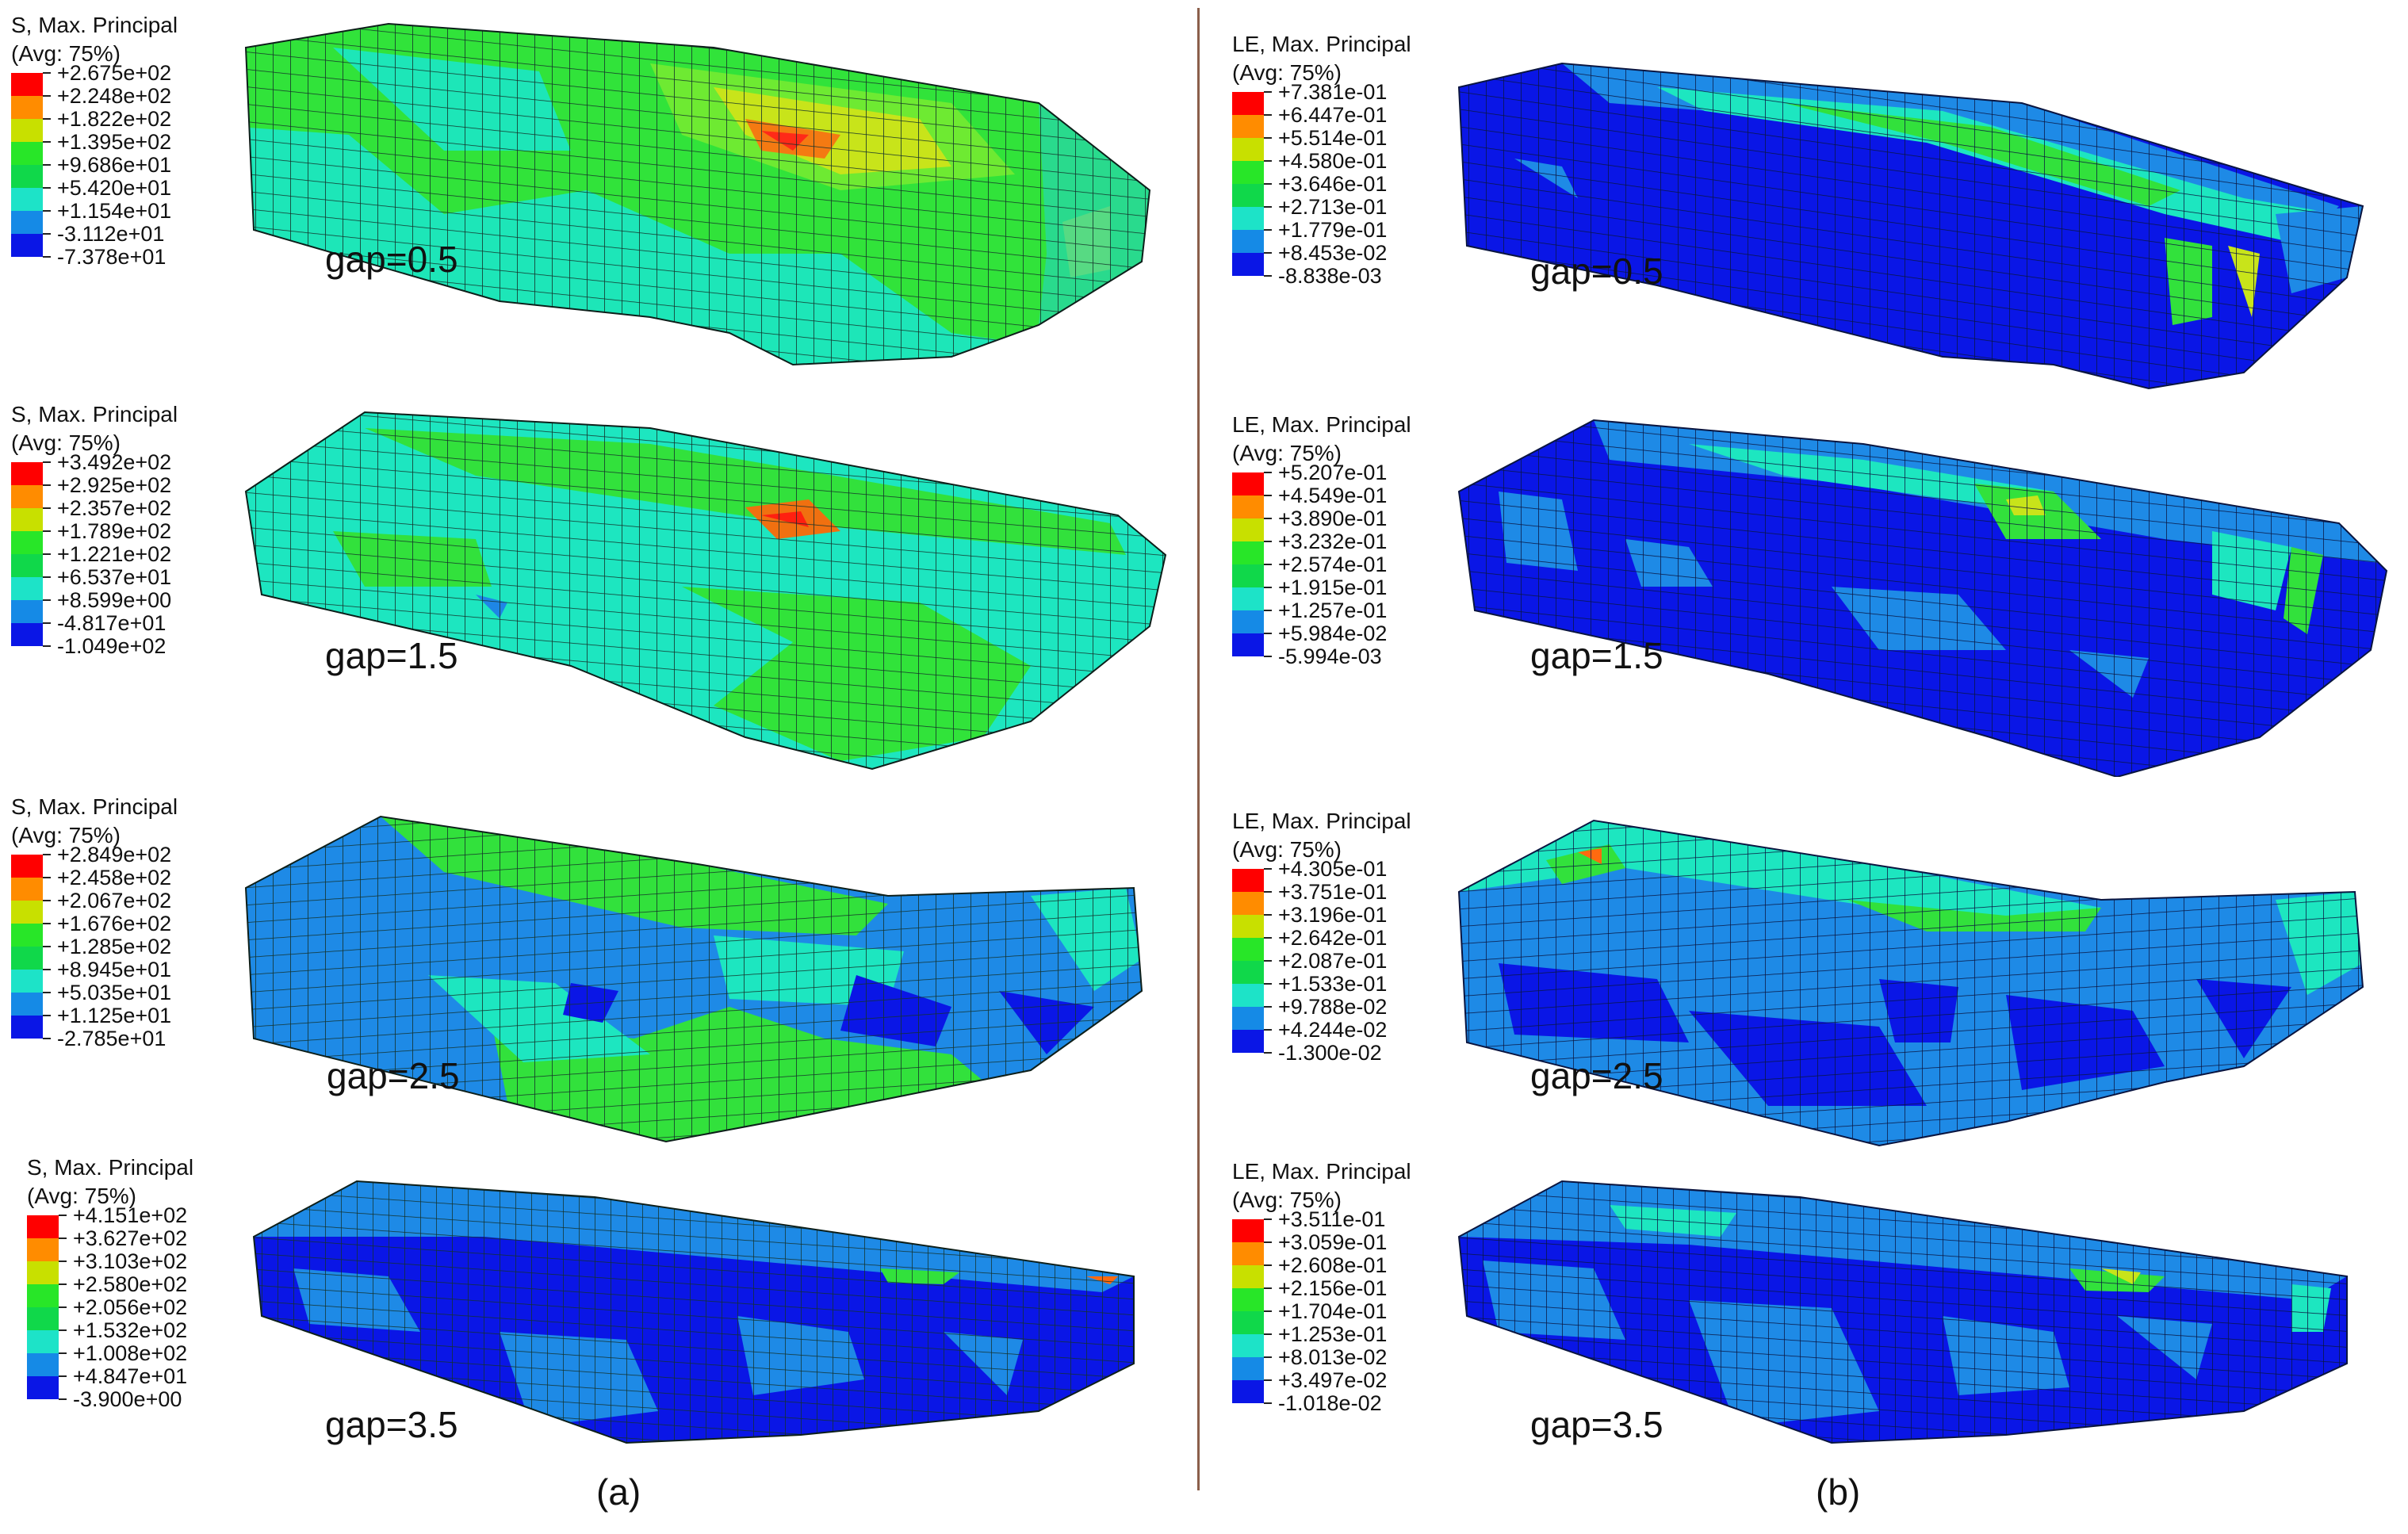 This screenshot has width=2408, height=1534. What do you see at coordinates (114, 924) in the screenshot?
I see `legend-level-value: +1.676e+02` at bounding box center [114, 924].